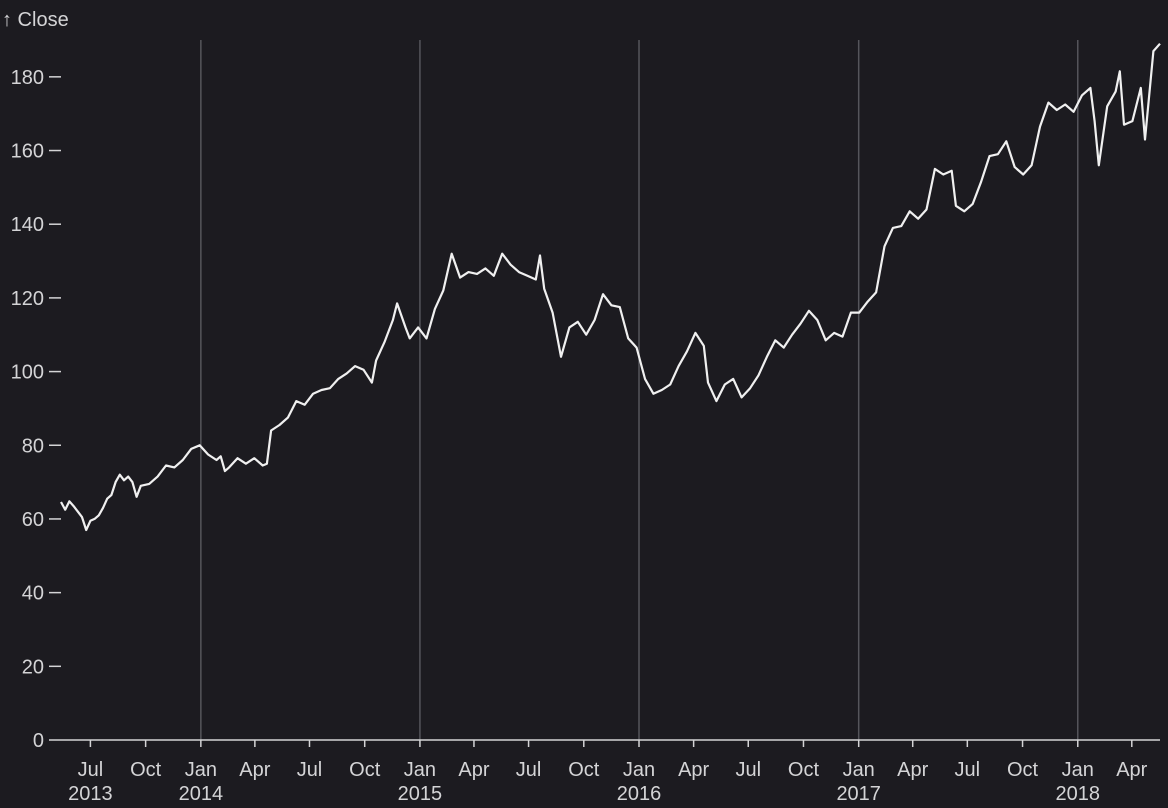  Describe the element at coordinates (27, 78) in the screenshot. I see `y-tick-label: 180` at that location.